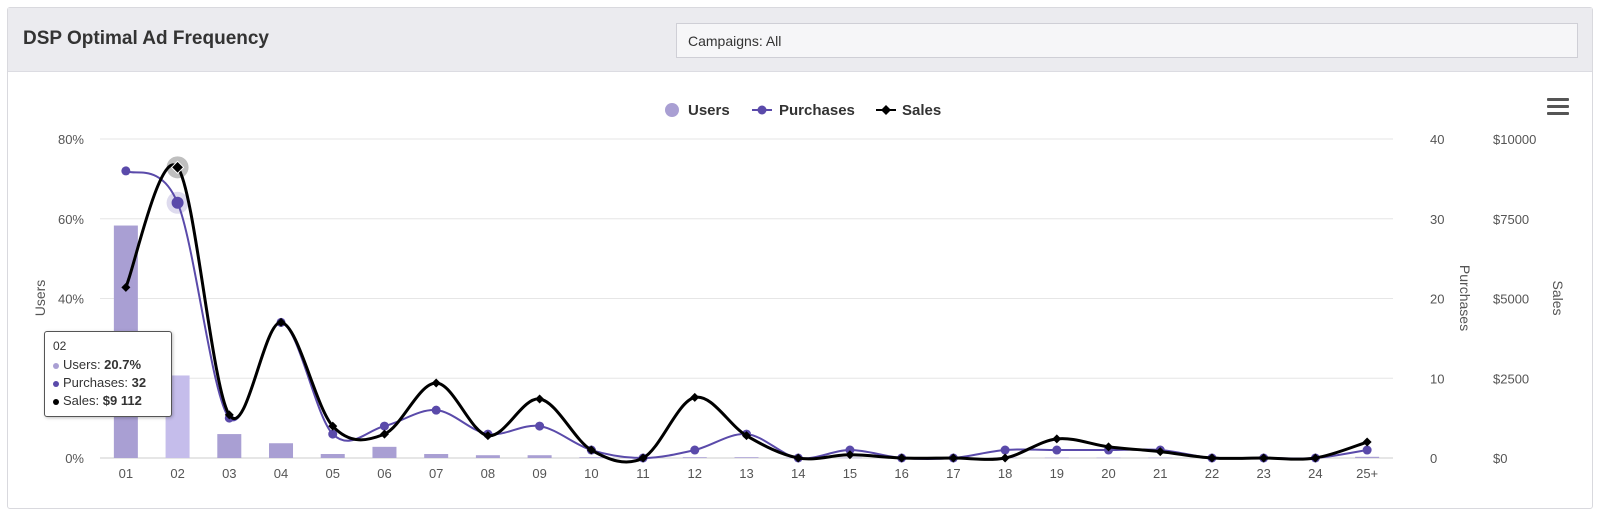 This screenshot has width=1600, height=518. I want to click on x-axis-tick-label: 23, so click(1263, 473).